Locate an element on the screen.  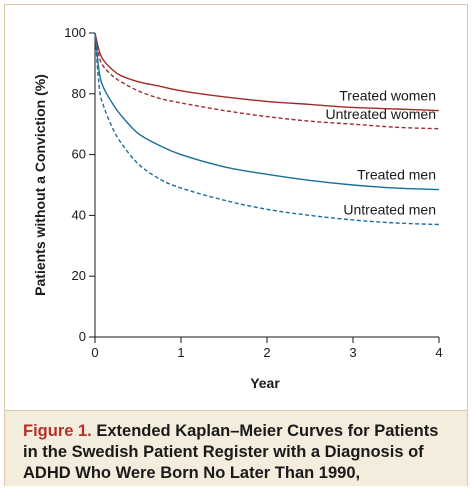
x-tick-label: 0 is located at coordinates (94, 352).